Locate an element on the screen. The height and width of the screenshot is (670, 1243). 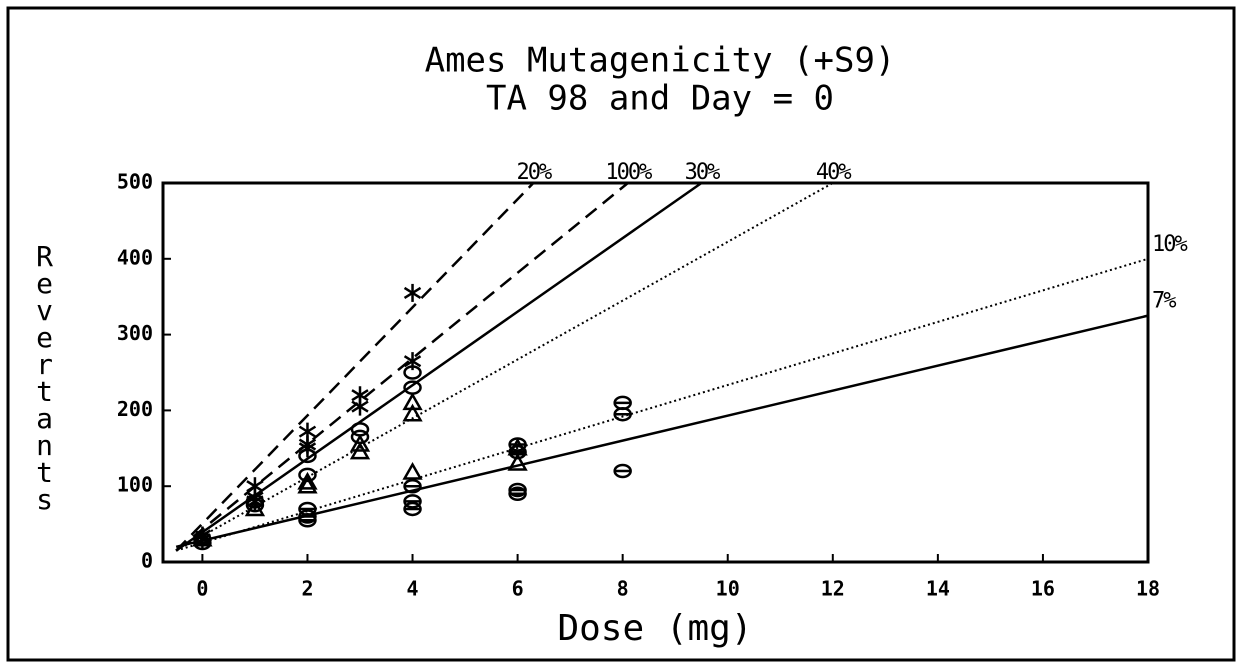
x-tick-label: 16 is located at coordinates (1043, 589).